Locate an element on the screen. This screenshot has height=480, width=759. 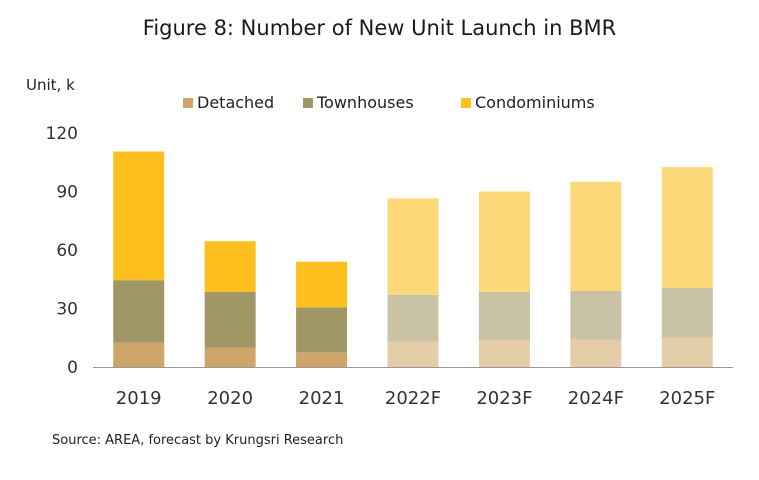
x-tick-label: 2020 is located at coordinates (230, 398).